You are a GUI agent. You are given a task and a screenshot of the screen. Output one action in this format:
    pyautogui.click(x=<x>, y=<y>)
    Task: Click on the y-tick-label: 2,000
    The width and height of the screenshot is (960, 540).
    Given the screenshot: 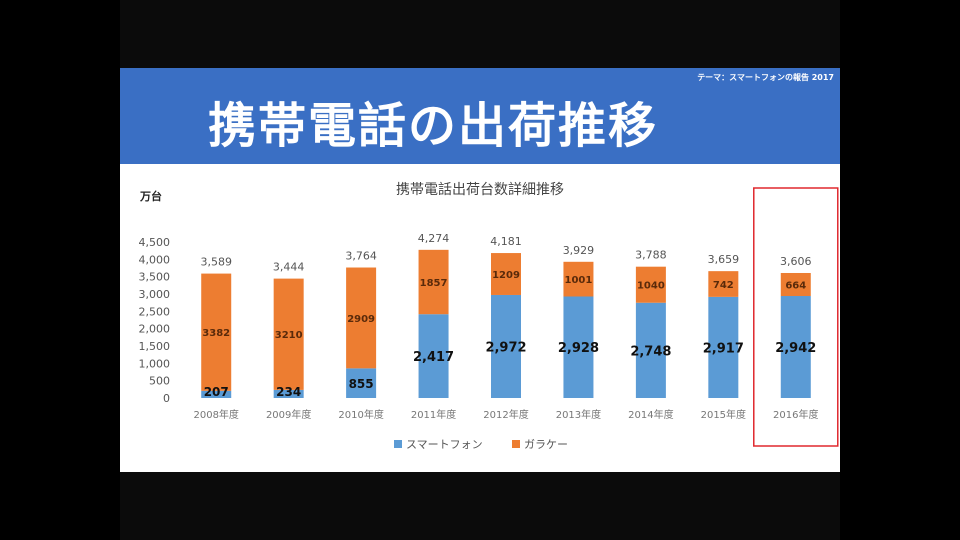 What is the action you would take?
    pyautogui.click(x=155, y=329)
    